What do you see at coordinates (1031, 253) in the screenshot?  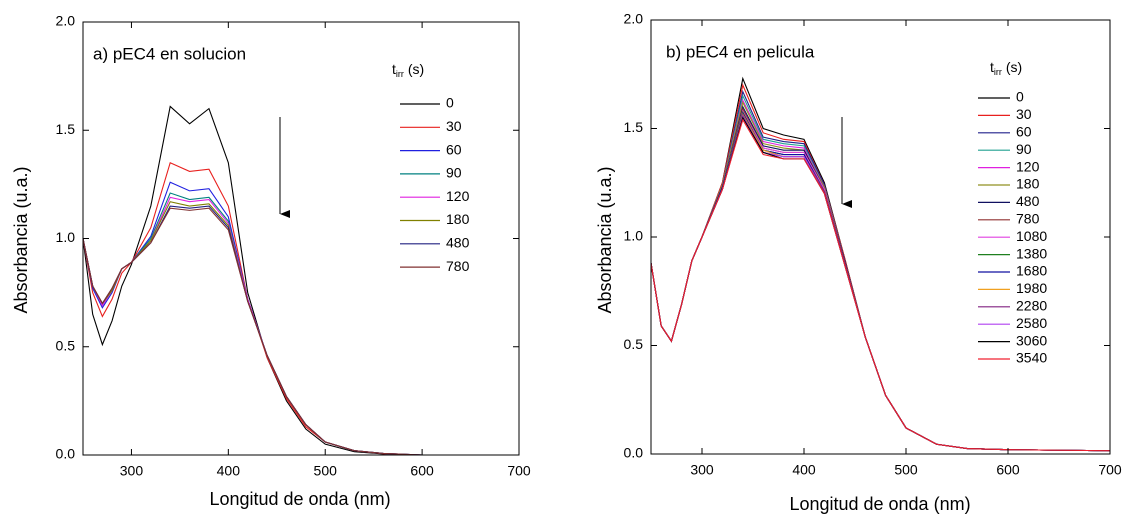 I see `legend-label: 1380` at bounding box center [1031, 253].